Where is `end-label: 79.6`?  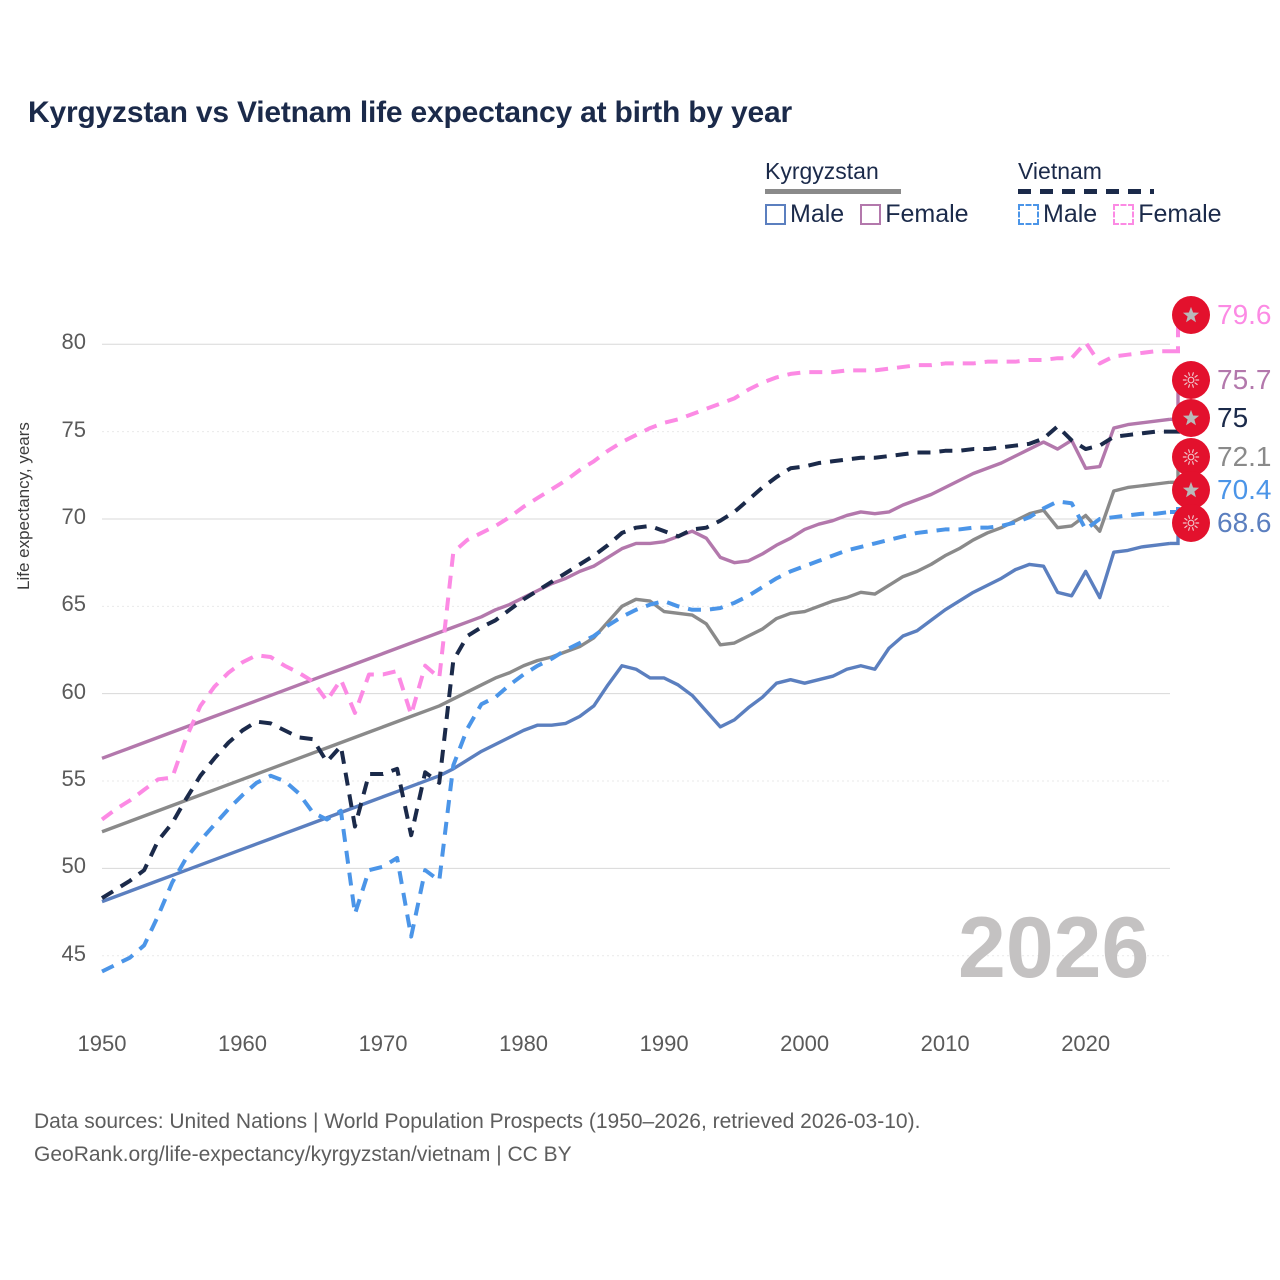
end-label: 79.6 is located at coordinates (1222, 315).